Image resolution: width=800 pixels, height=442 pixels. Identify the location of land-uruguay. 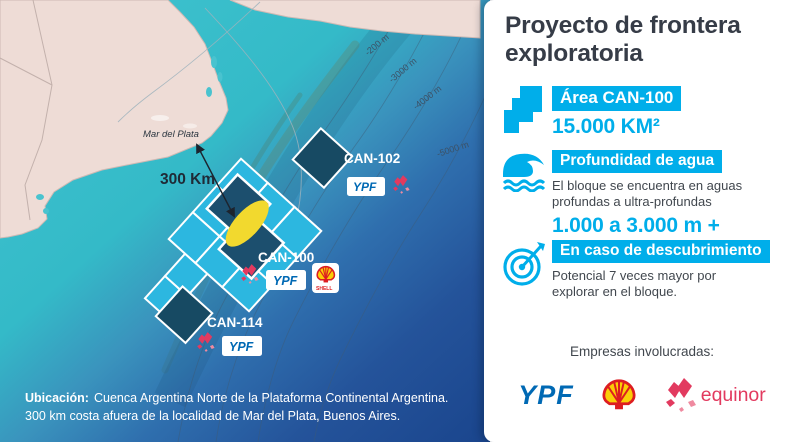
(355, 19).